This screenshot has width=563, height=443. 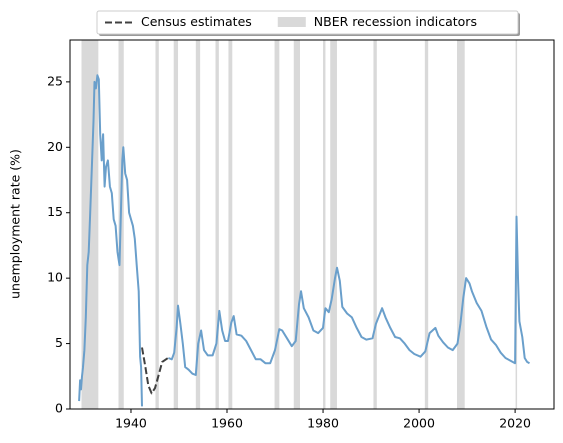 What do you see at coordinates (59, 342) in the screenshot?
I see `y-tick-label: 5` at bounding box center [59, 342].